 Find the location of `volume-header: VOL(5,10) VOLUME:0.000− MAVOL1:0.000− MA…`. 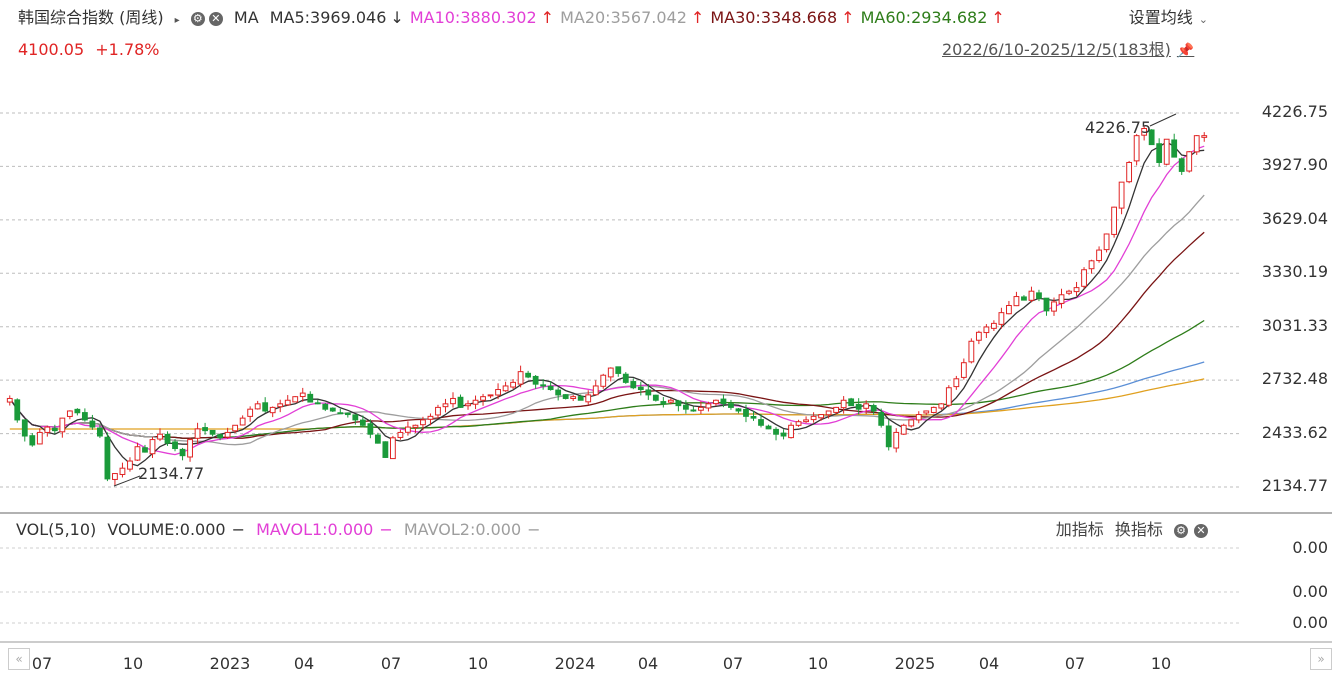

volume-header: VOL(5,10) VOLUME:0.000− MAVOL1:0.000− MA… is located at coordinates (281, 530).